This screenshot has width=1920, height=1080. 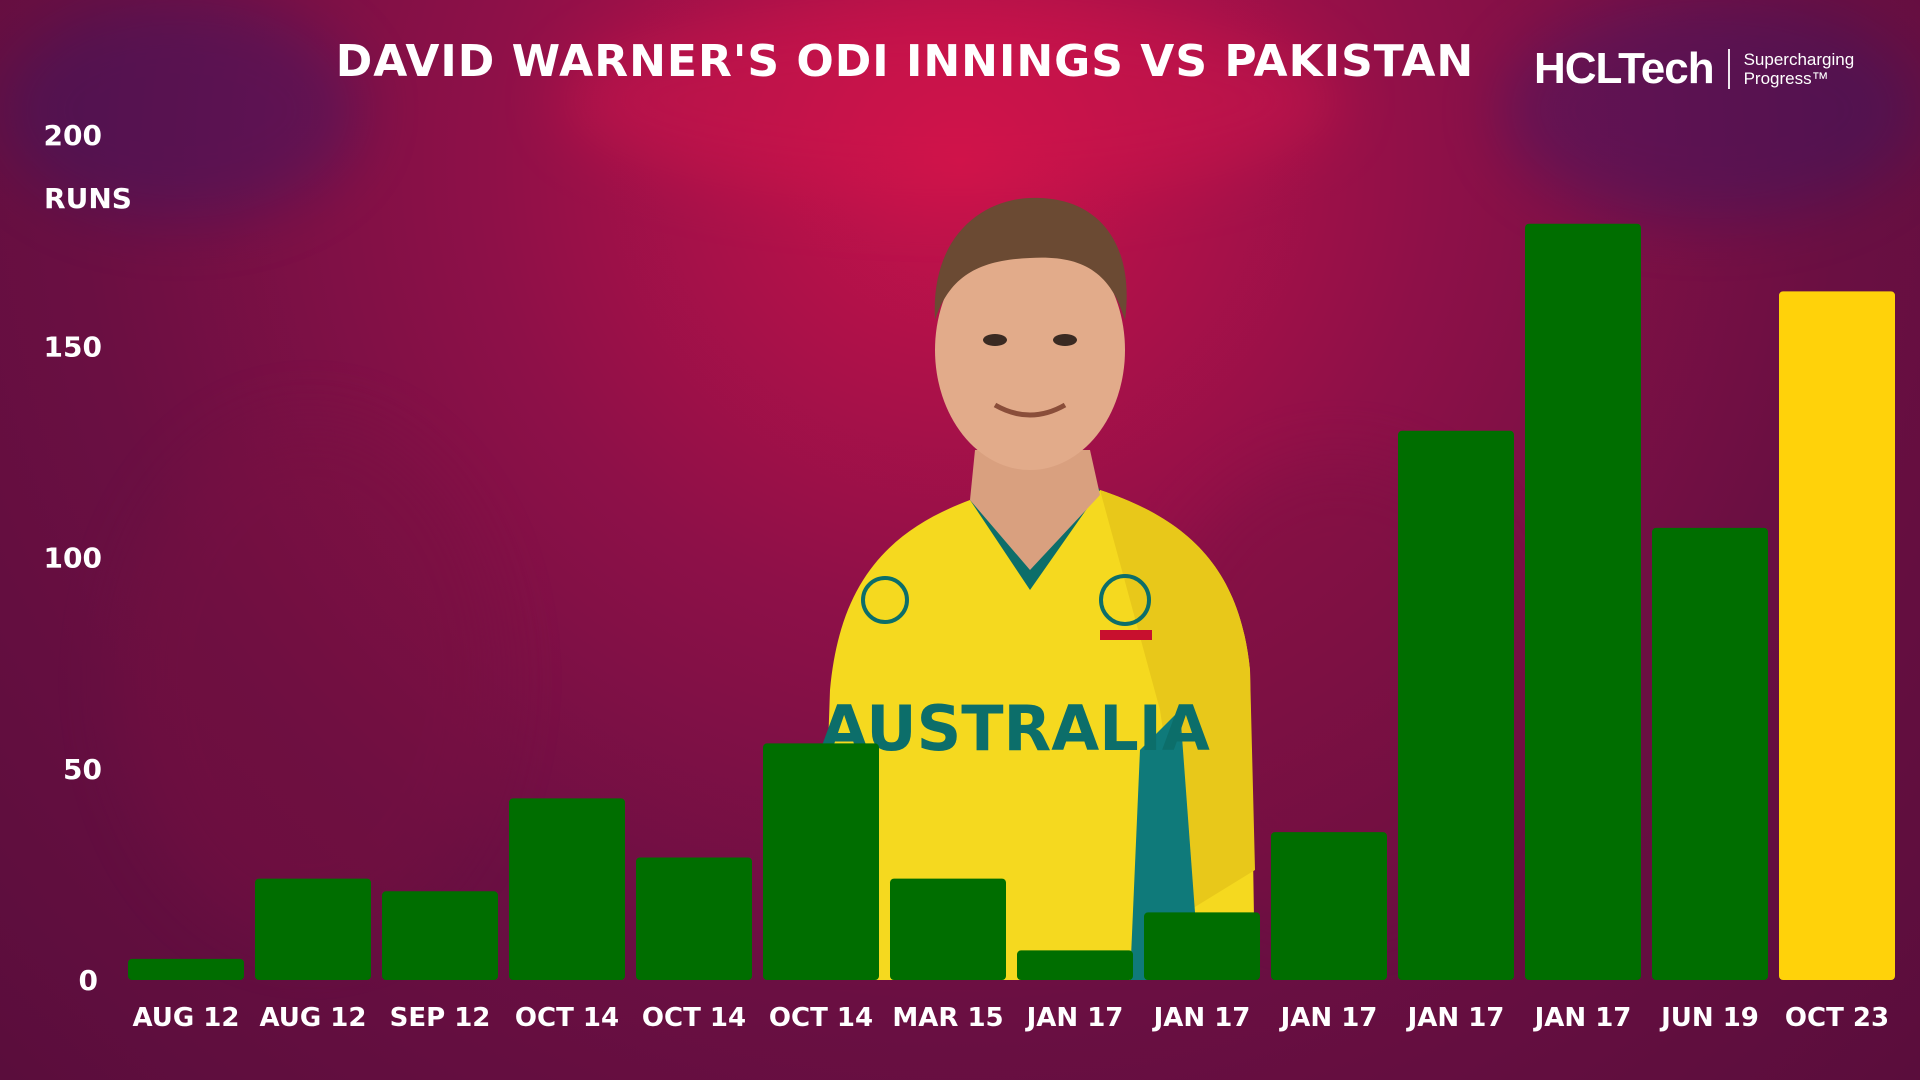 I want to click on y-axis-tick-label: 0, so click(x=88, y=980).